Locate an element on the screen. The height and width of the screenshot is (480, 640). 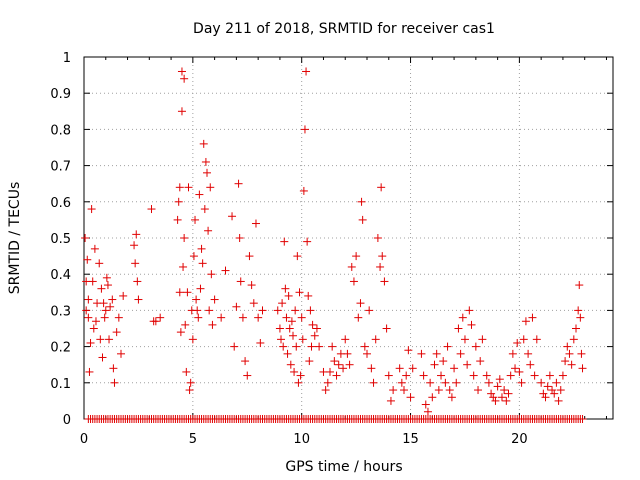
y-tick-label: 1 is located at coordinates (67, 58).